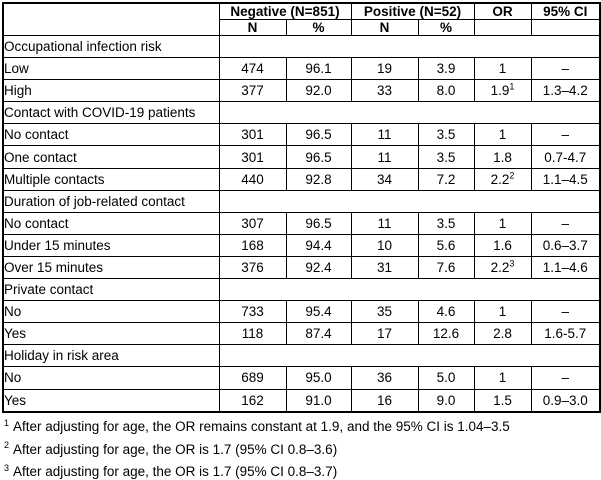 This screenshot has height=480, width=601. Describe the element at coordinates (384, 91) in the screenshot. I see `cell-positive-n: 33` at that location.